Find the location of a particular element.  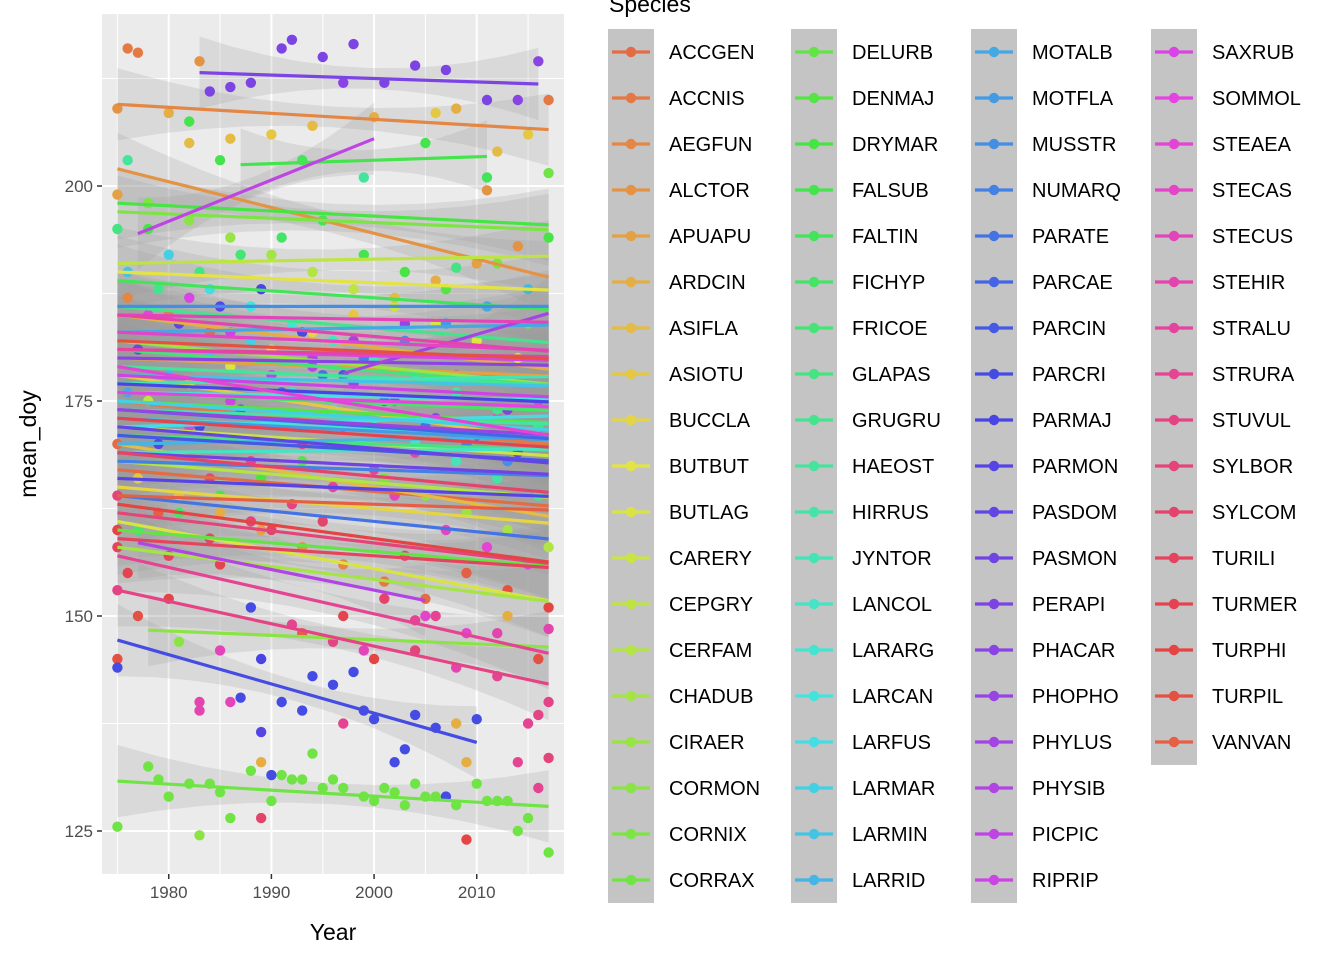

legend-label: LARCAN is located at coordinates (892, 697).